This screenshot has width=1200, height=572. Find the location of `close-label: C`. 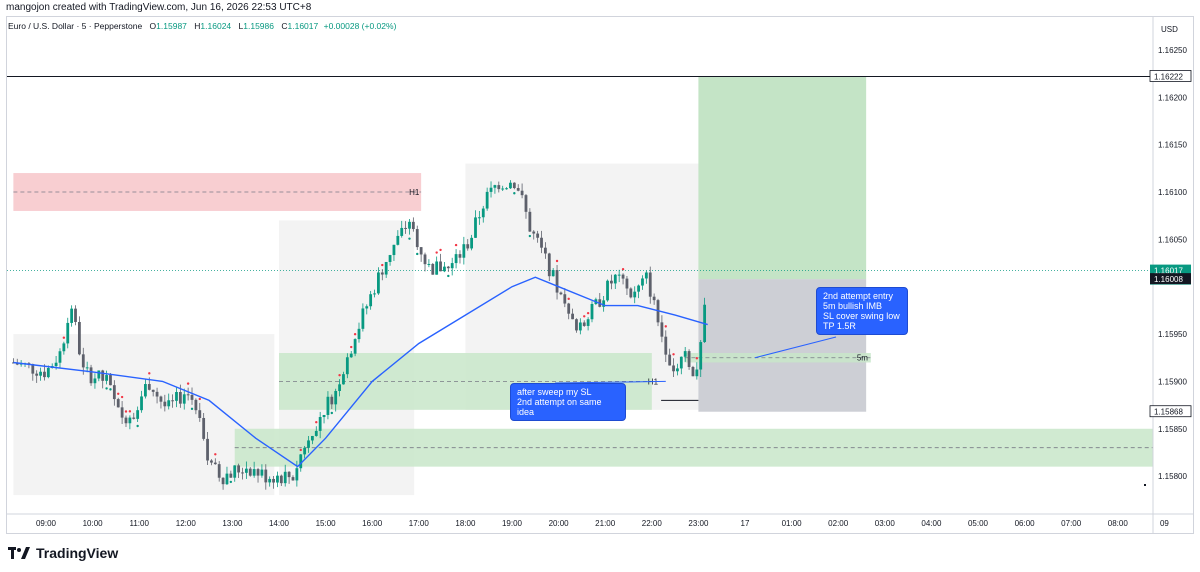

close-label: C is located at coordinates (284, 26).